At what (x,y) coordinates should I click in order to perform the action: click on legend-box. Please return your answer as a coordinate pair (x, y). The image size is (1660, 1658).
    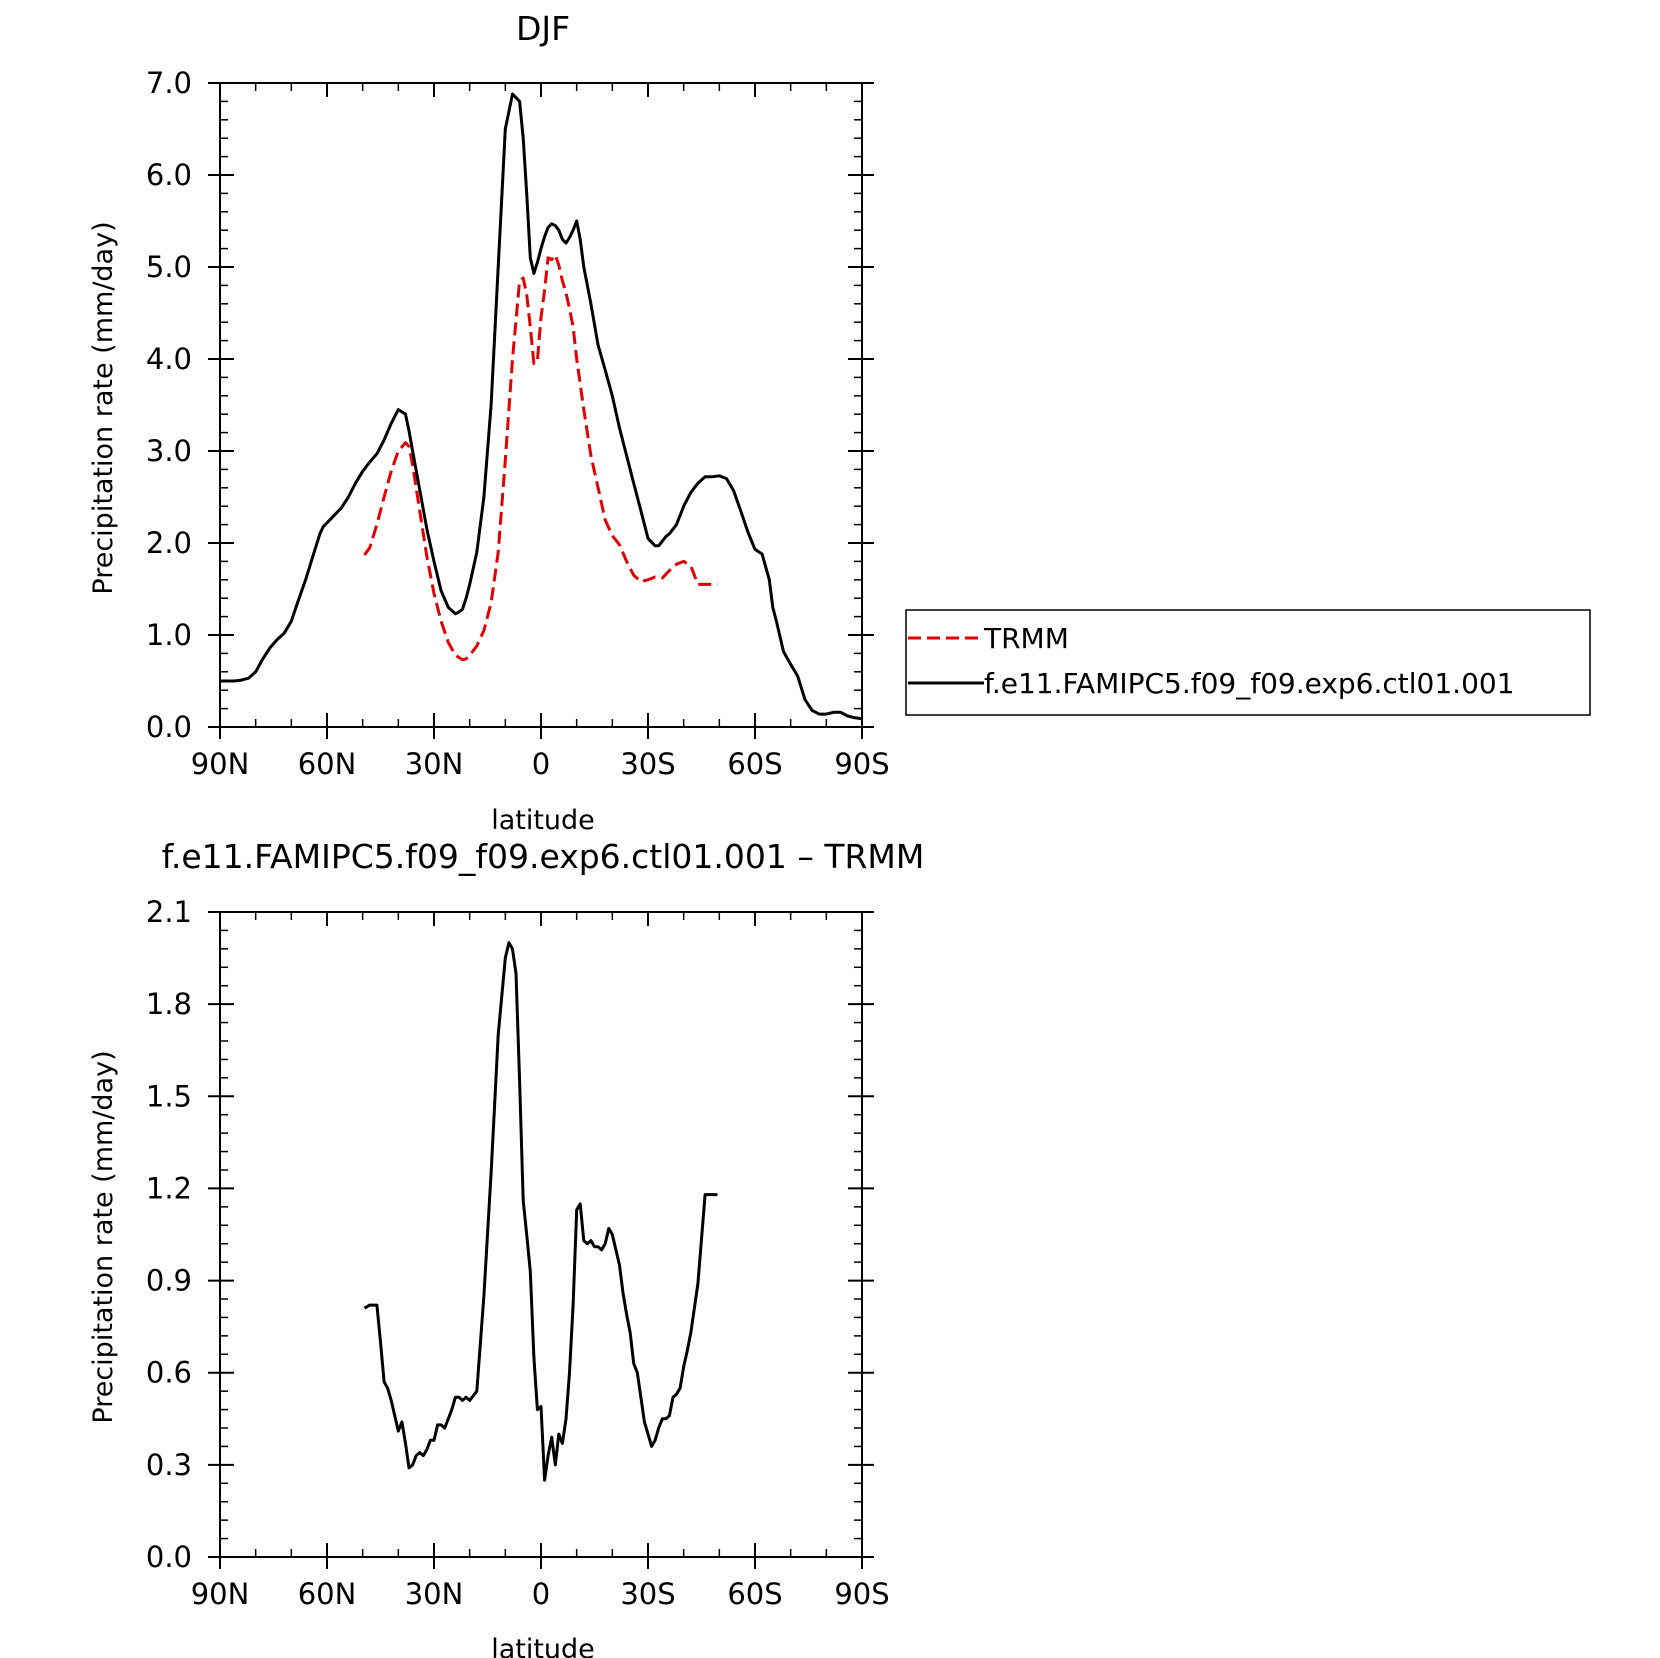
    Looking at the image, I should click on (1248, 662).